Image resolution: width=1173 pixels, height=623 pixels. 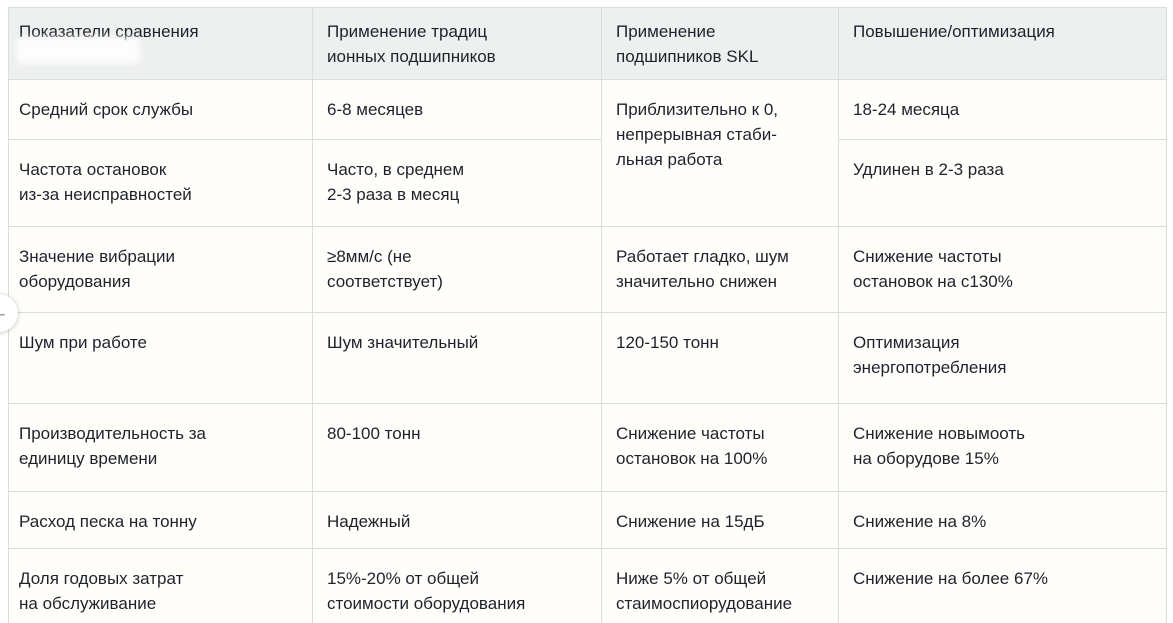 What do you see at coordinates (1002, 43) in the screenshot?
I see `column-header-improvement: Повышение/оптимизация` at bounding box center [1002, 43].